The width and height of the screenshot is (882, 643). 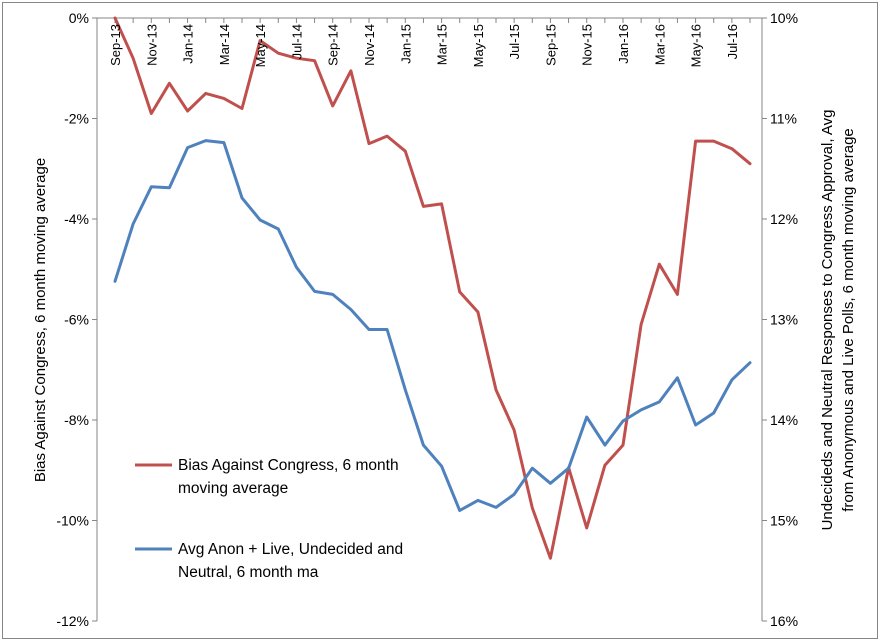 What do you see at coordinates (260, 45) in the screenshot?
I see `x-tick-label: May-14` at bounding box center [260, 45].